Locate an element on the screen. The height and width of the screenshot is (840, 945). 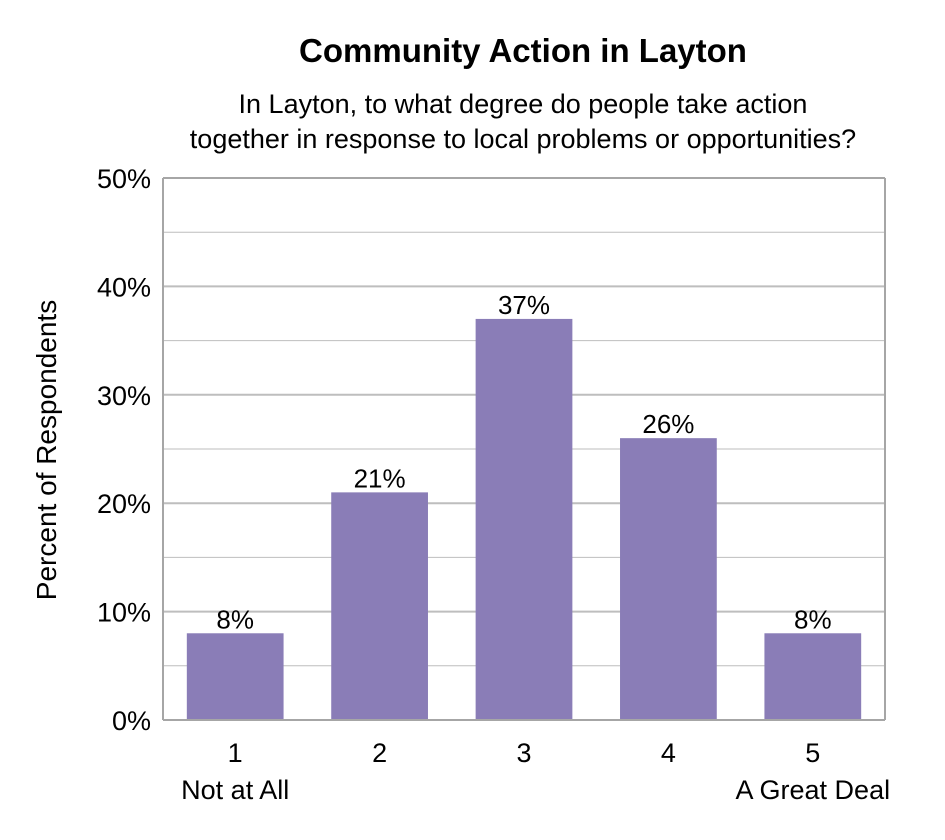
x-tick-label-4: 4 is located at coordinates (668, 753).